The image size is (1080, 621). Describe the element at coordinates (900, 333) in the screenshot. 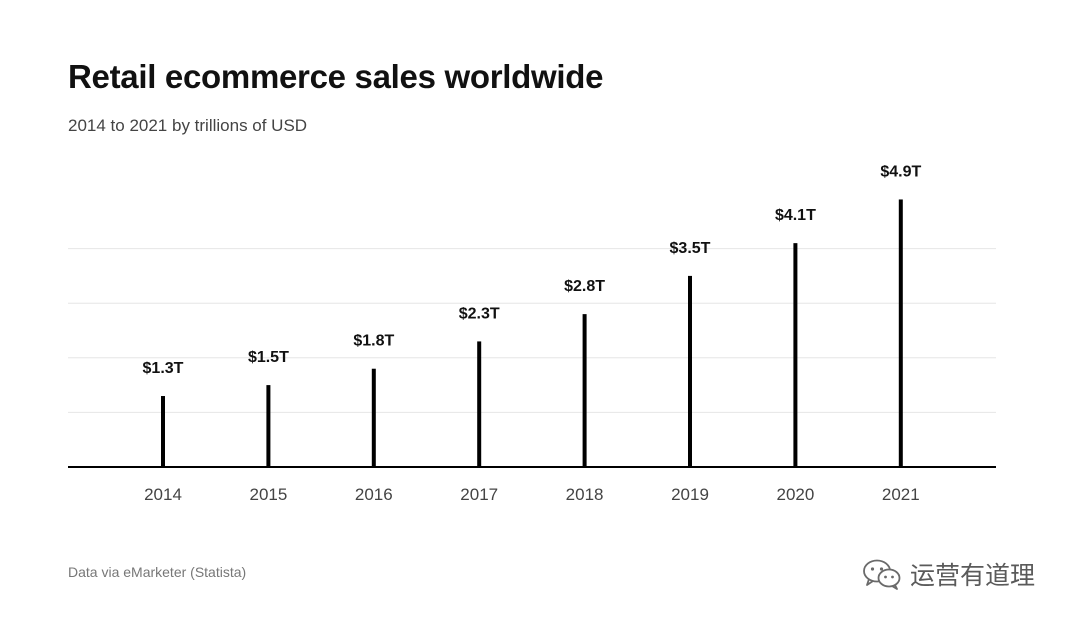

I see `bar-2021` at that location.